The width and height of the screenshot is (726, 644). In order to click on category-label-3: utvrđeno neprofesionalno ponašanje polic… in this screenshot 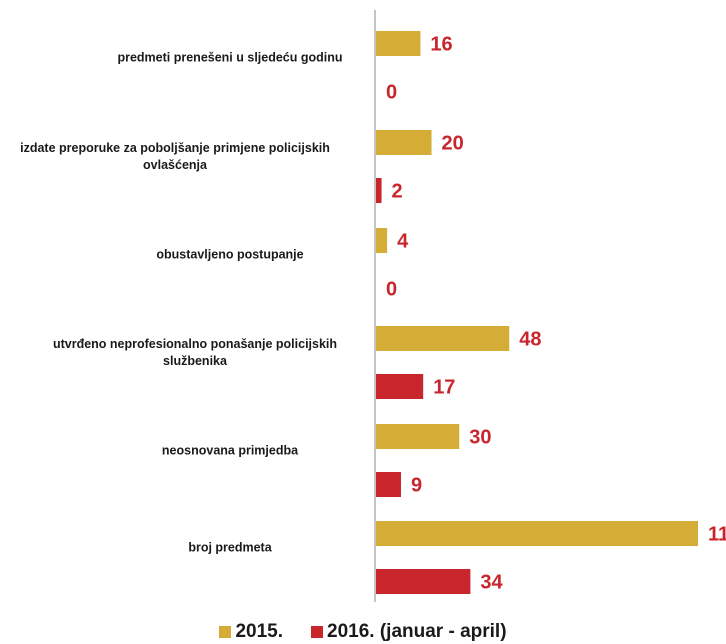, I will do `click(195, 352)`.